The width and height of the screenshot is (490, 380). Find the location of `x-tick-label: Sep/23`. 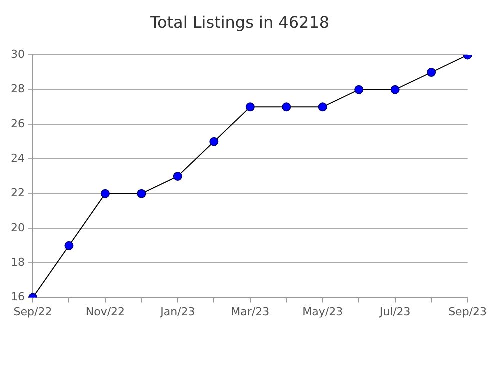

x-tick-label: Sep/23 is located at coordinates (467, 311).